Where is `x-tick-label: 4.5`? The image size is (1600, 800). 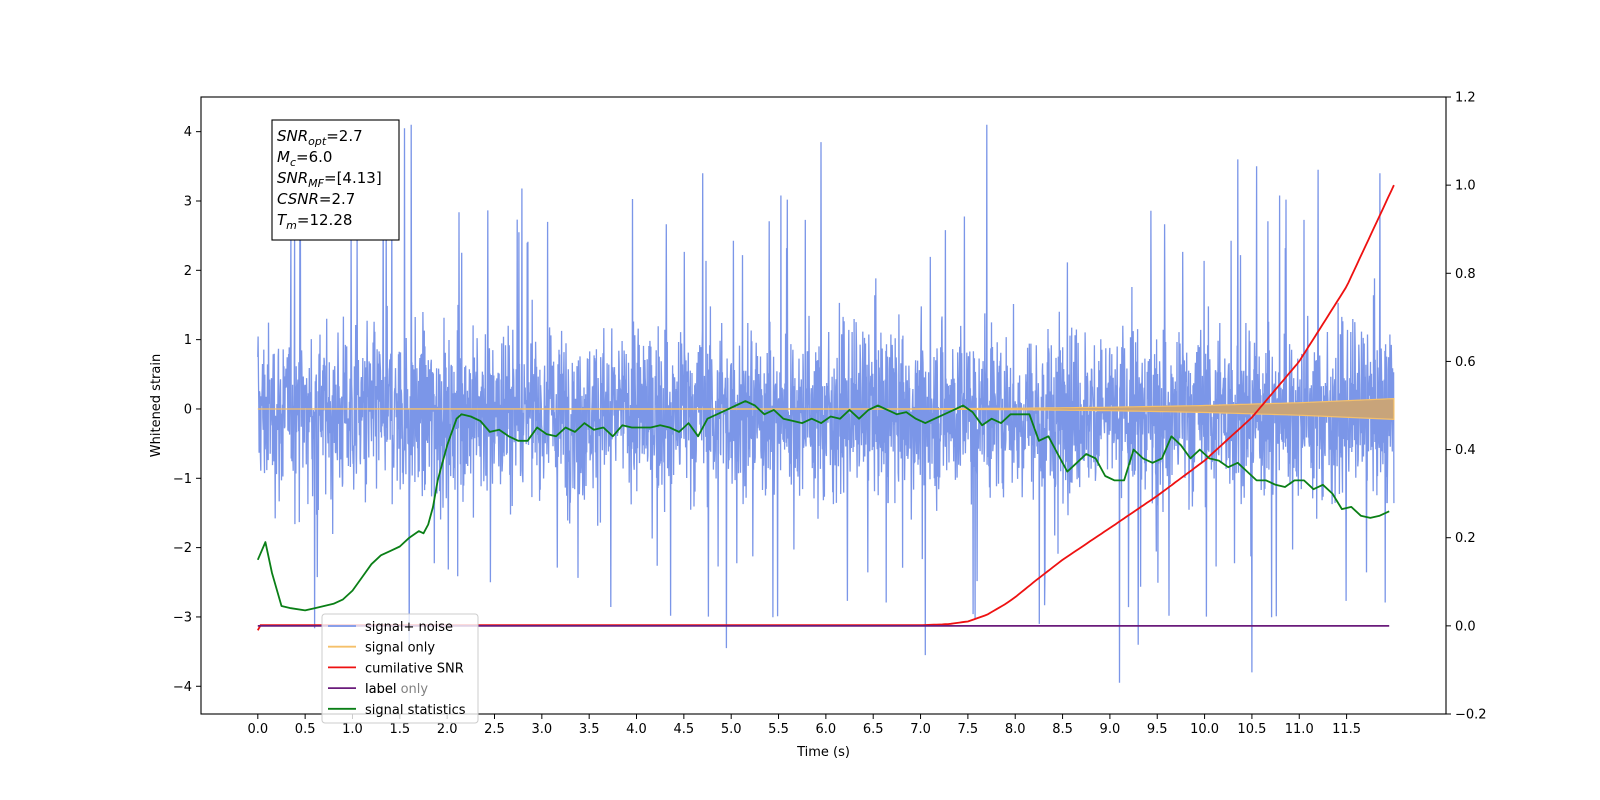
x-tick-label: 4.5 is located at coordinates (684, 729).